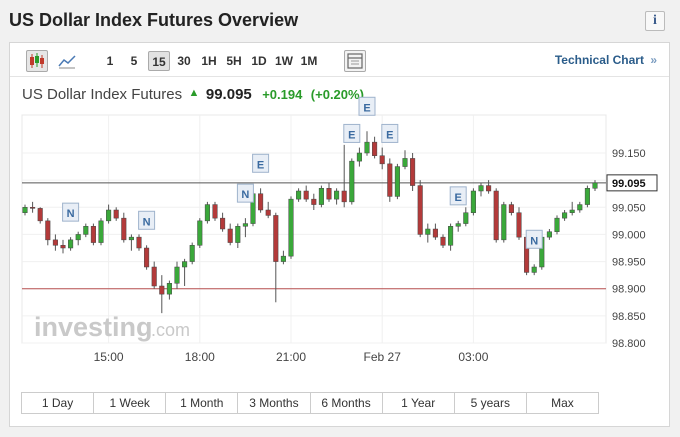 The image size is (680, 437). I want to click on range-1-year: 1 Year, so click(418, 403).